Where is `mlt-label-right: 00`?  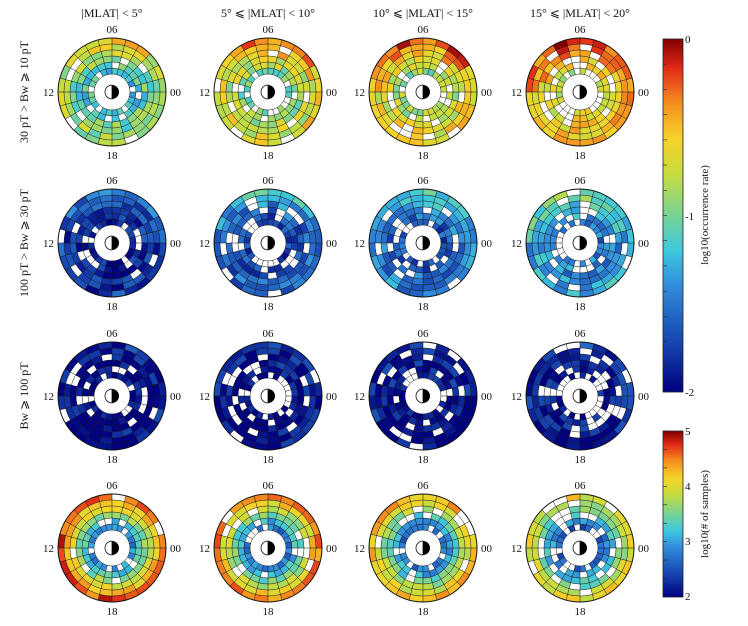 mlt-label-right: 00 is located at coordinates (332, 93).